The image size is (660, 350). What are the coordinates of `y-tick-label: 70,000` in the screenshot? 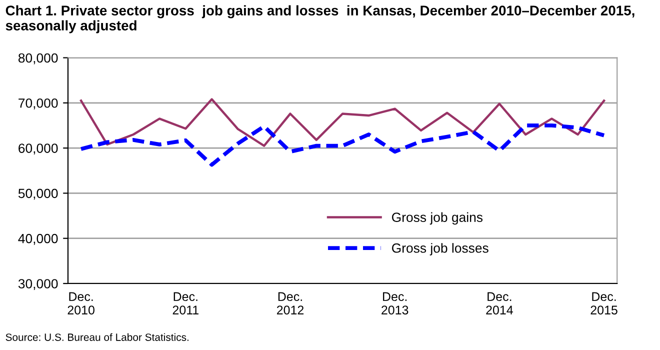 It's located at (38, 104).